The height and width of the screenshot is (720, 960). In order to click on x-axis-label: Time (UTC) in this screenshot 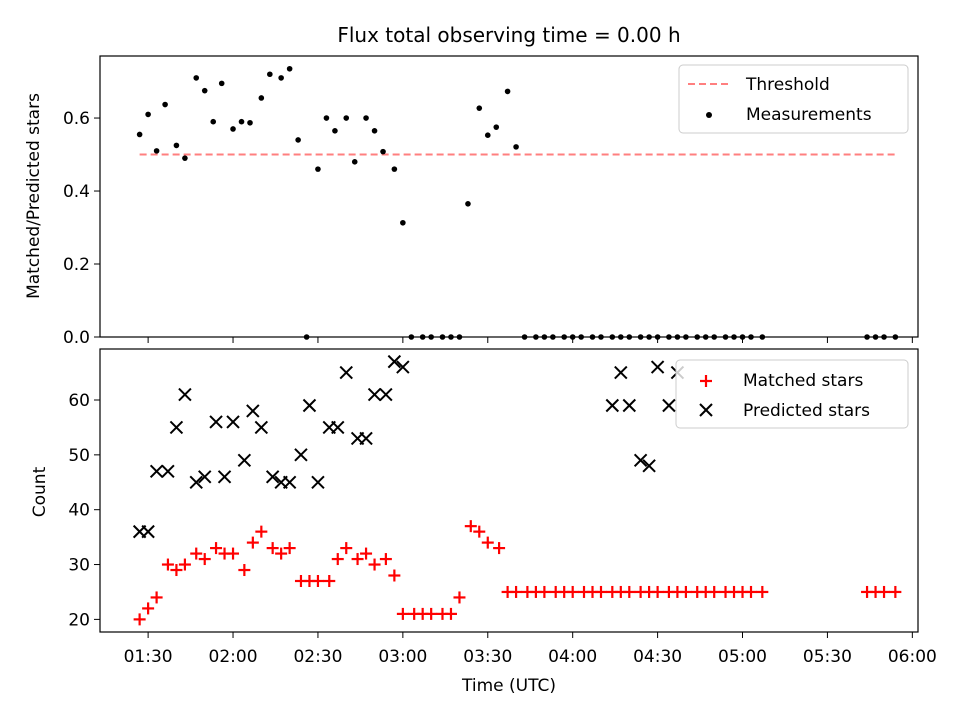, I will do `click(508, 686)`.